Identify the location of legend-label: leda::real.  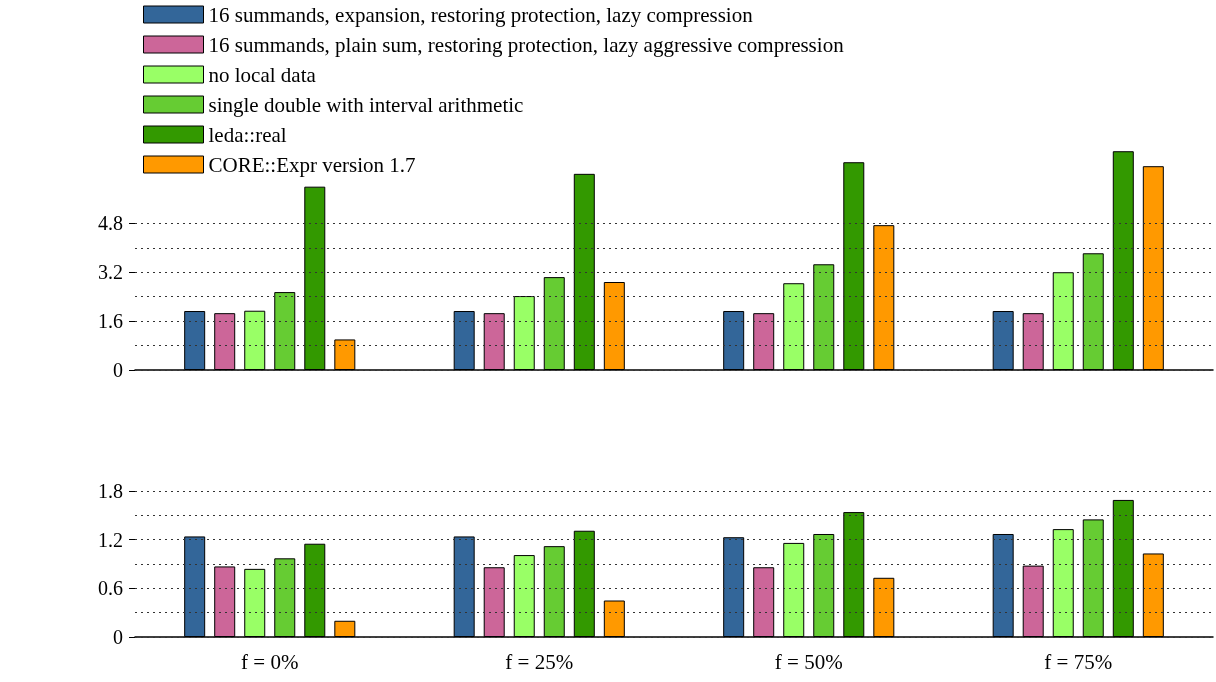
(247, 134).